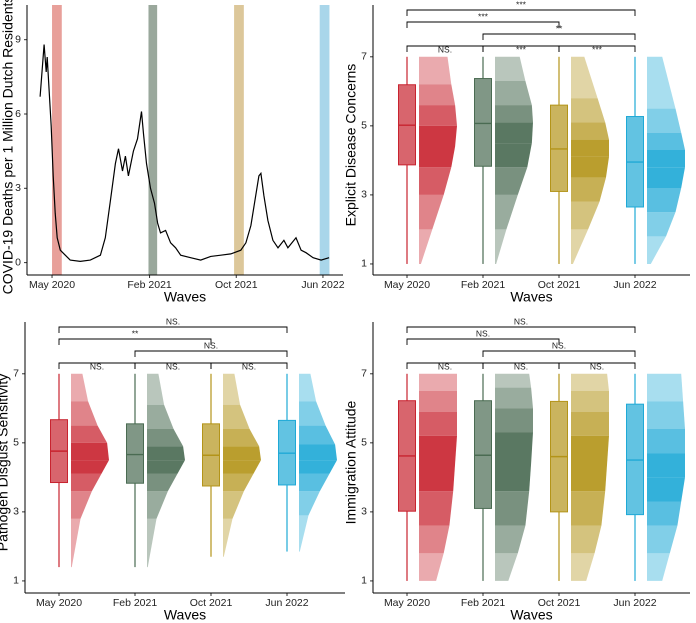 The width and height of the screenshot is (696, 623). Describe the element at coordinates (16, 443) in the screenshot. I see `y-tick-label: 5` at that location.